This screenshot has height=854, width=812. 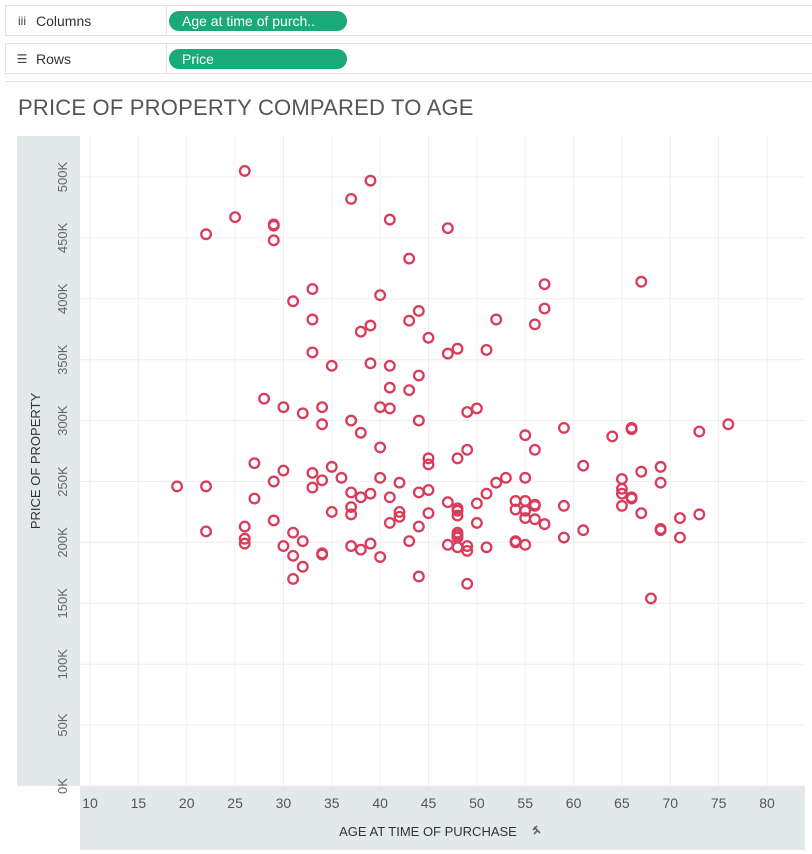 What do you see at coordinates (258, 21) in the screenshot?
I see `columns-pill-age: Age at time of purch..` at bounding box center [258, 21].